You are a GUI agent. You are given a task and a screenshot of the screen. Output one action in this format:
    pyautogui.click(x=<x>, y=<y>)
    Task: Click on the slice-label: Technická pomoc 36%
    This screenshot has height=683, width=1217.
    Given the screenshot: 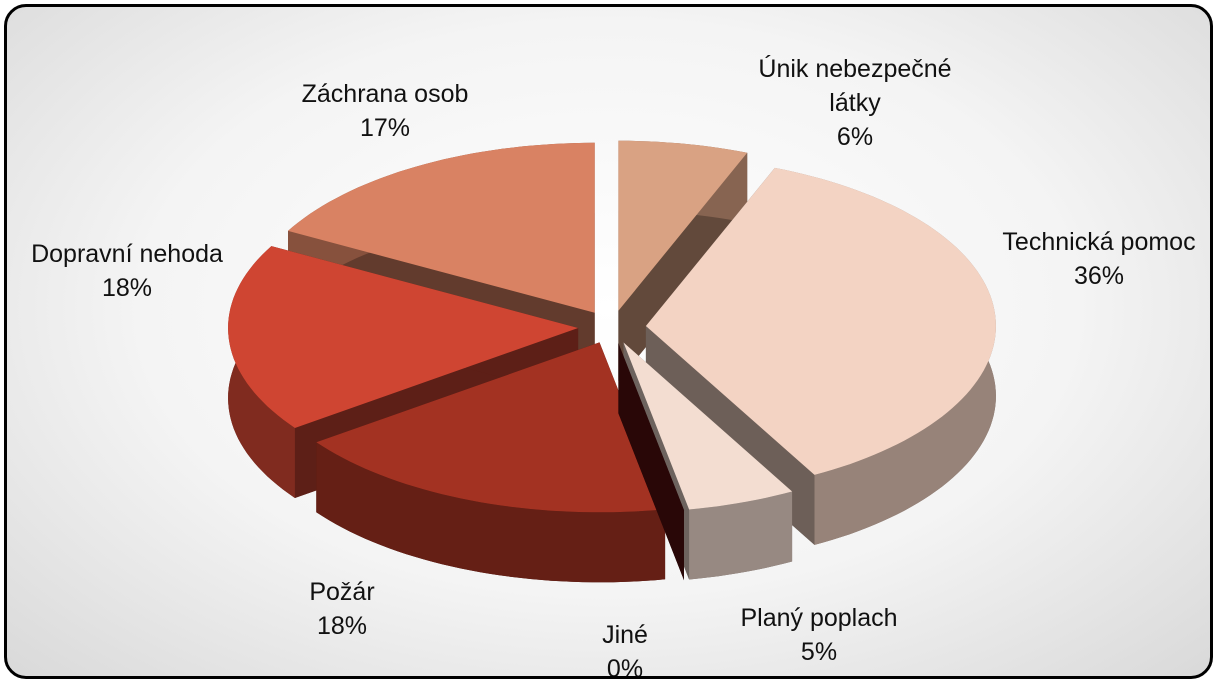 What is the action you would take?
    pyautogui.click(x=1097, y=259)
    